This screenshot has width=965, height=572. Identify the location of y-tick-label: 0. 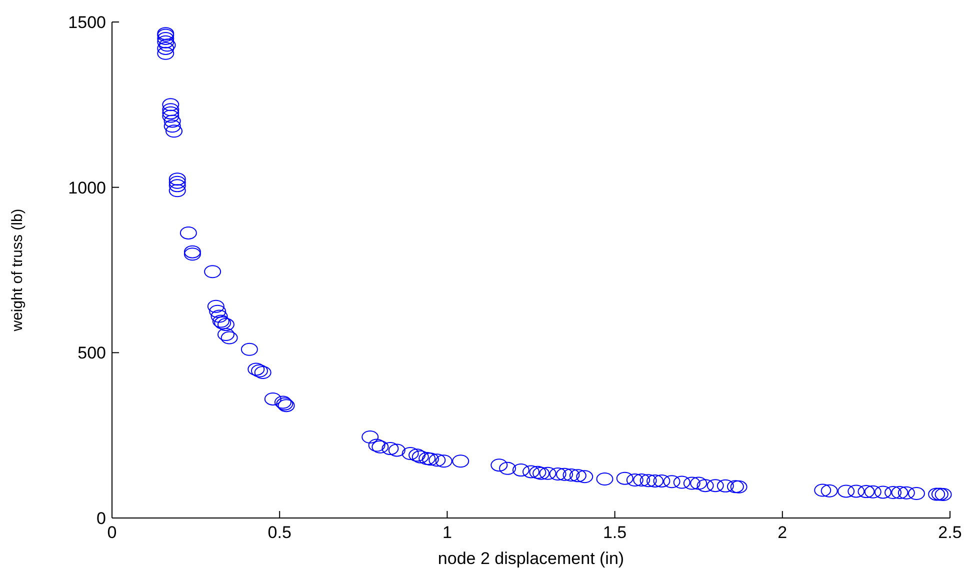
(101, 518).